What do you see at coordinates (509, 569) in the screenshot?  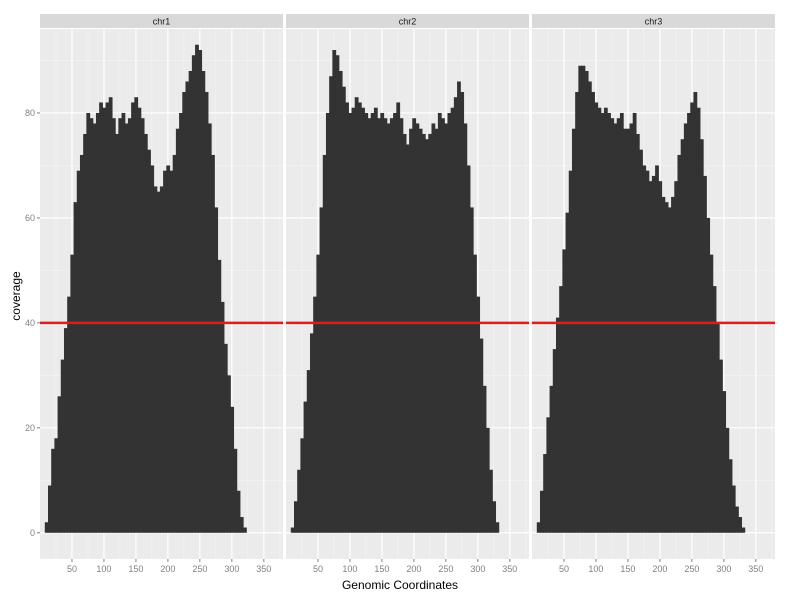 I see `x-tick-label: 350` at bounding box center [509, 569].